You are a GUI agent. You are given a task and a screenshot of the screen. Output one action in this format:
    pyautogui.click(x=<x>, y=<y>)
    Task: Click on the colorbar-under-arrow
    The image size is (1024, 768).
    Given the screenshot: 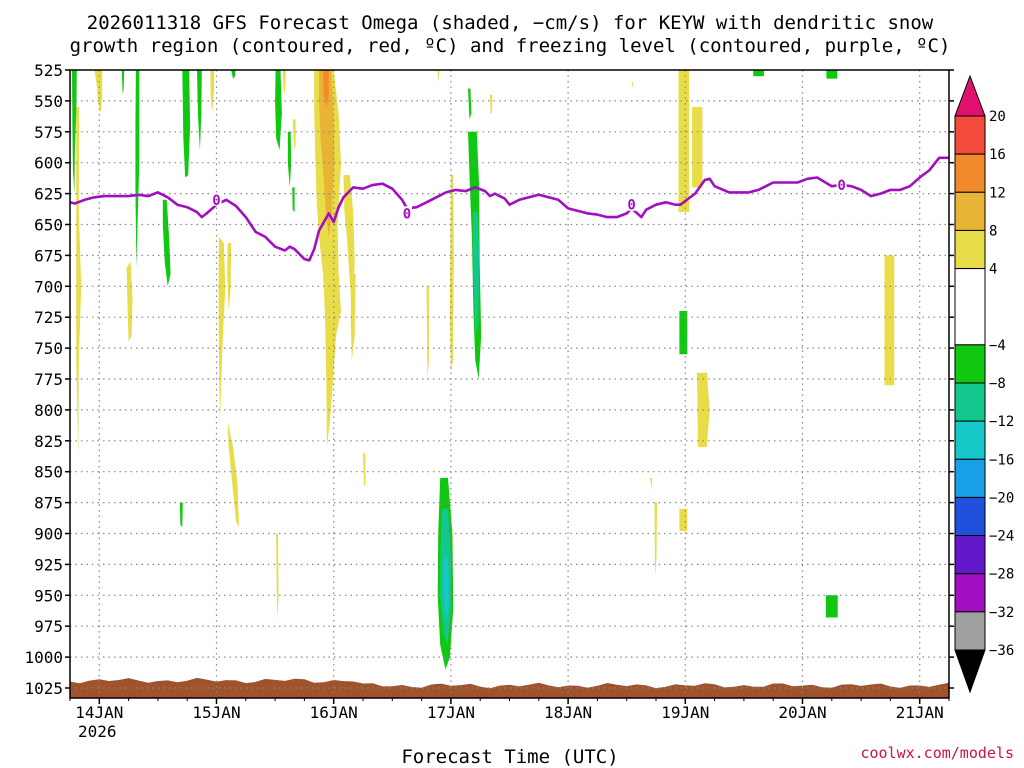 What is the action you would take?
    pyautogui.click(x=970, y=671)
    